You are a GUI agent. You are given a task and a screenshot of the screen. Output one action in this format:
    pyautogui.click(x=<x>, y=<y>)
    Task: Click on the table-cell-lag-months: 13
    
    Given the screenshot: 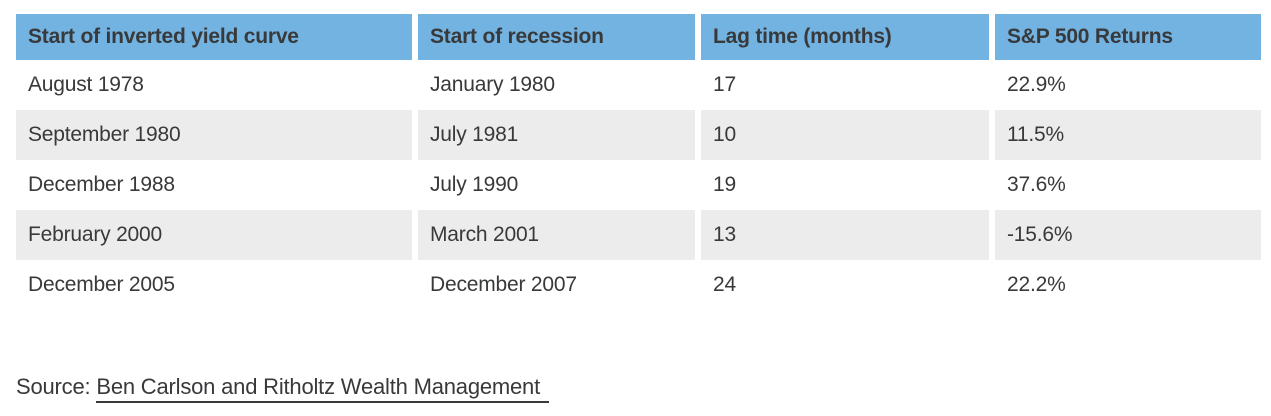 What is the action you would take?
    pyautogui.click(x=845, y=235)
    